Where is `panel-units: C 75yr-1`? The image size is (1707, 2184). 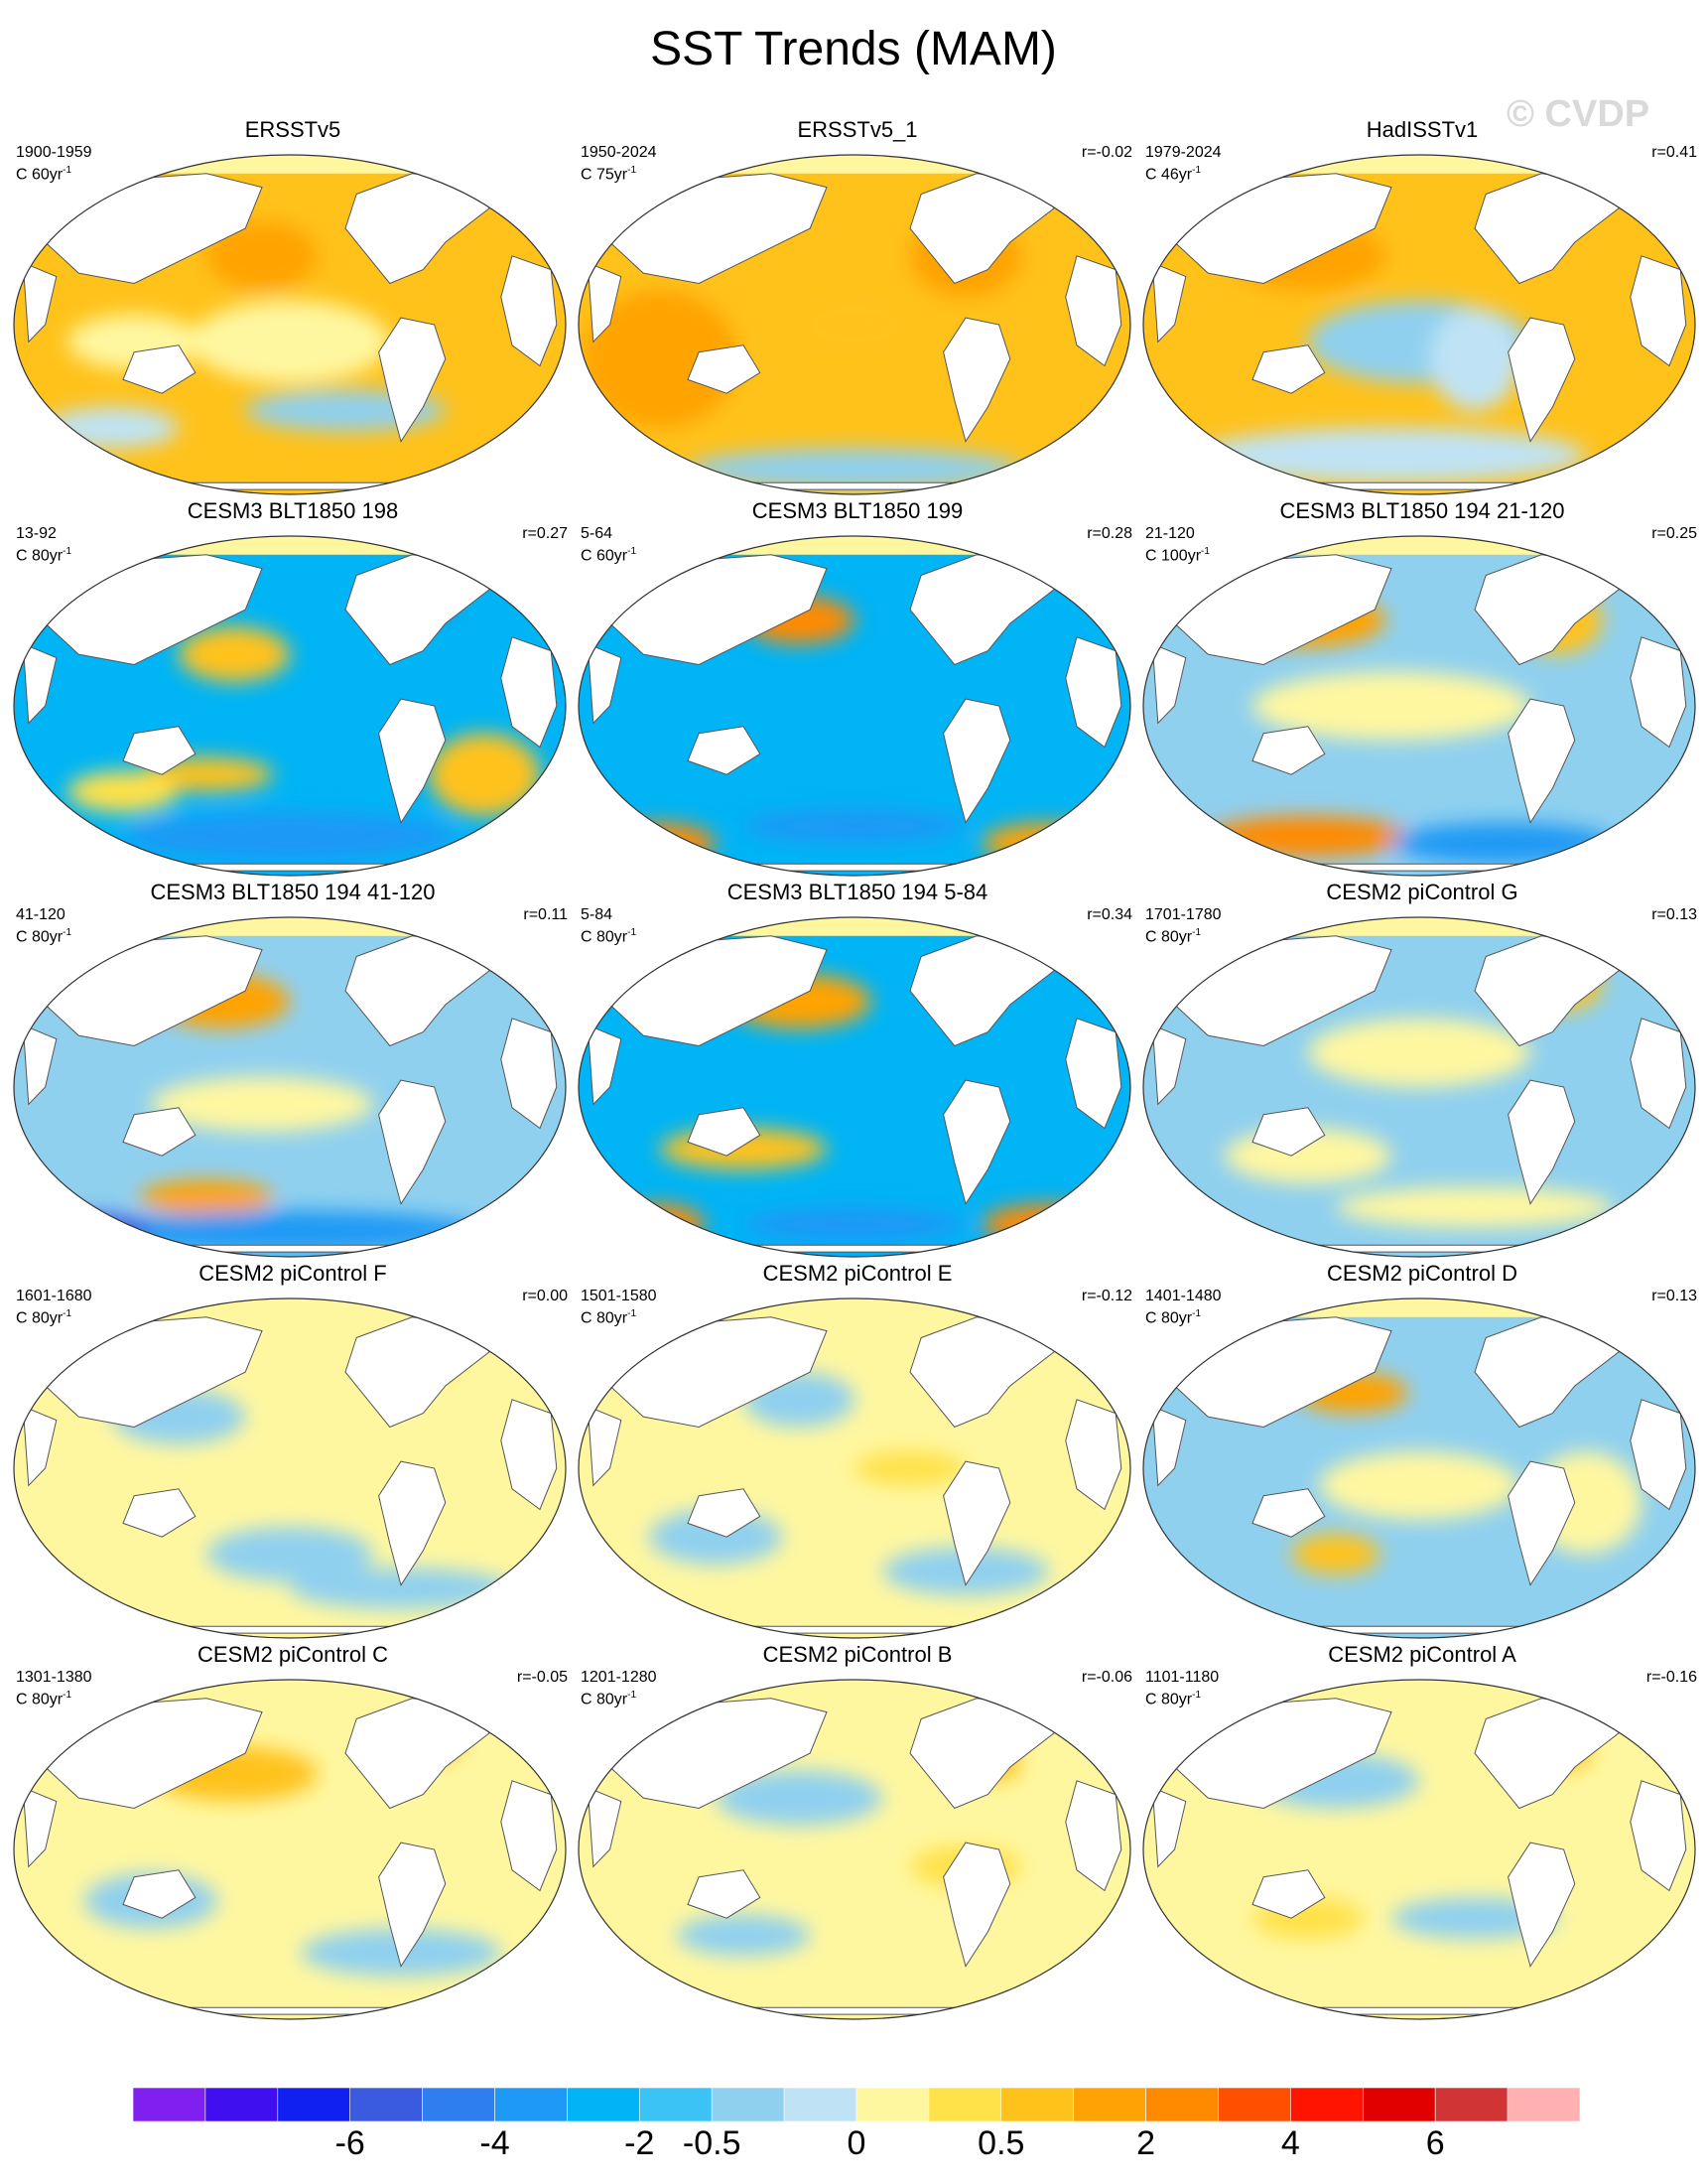
panel-units: C 75yr-1 is located at coordinates (609, 173).